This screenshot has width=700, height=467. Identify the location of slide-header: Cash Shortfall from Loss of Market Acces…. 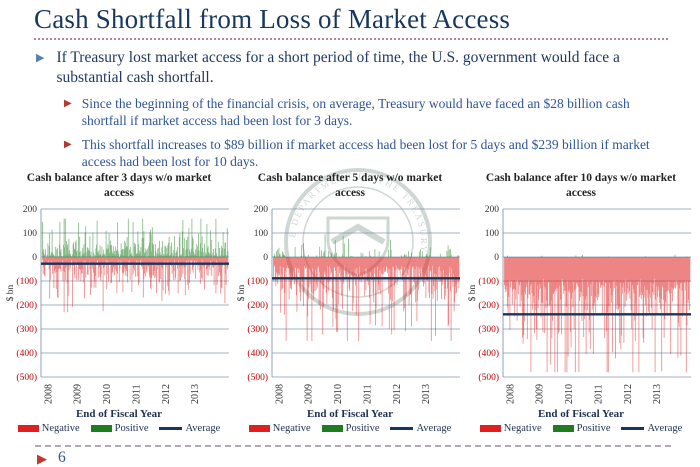
(351, 22).